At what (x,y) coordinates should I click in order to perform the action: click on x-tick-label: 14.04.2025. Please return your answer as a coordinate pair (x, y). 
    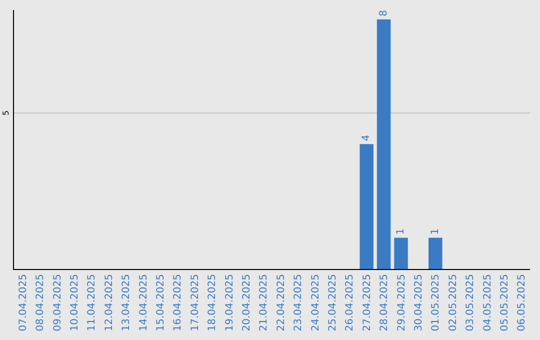
    Looking at the image, I should click on (144, 303).